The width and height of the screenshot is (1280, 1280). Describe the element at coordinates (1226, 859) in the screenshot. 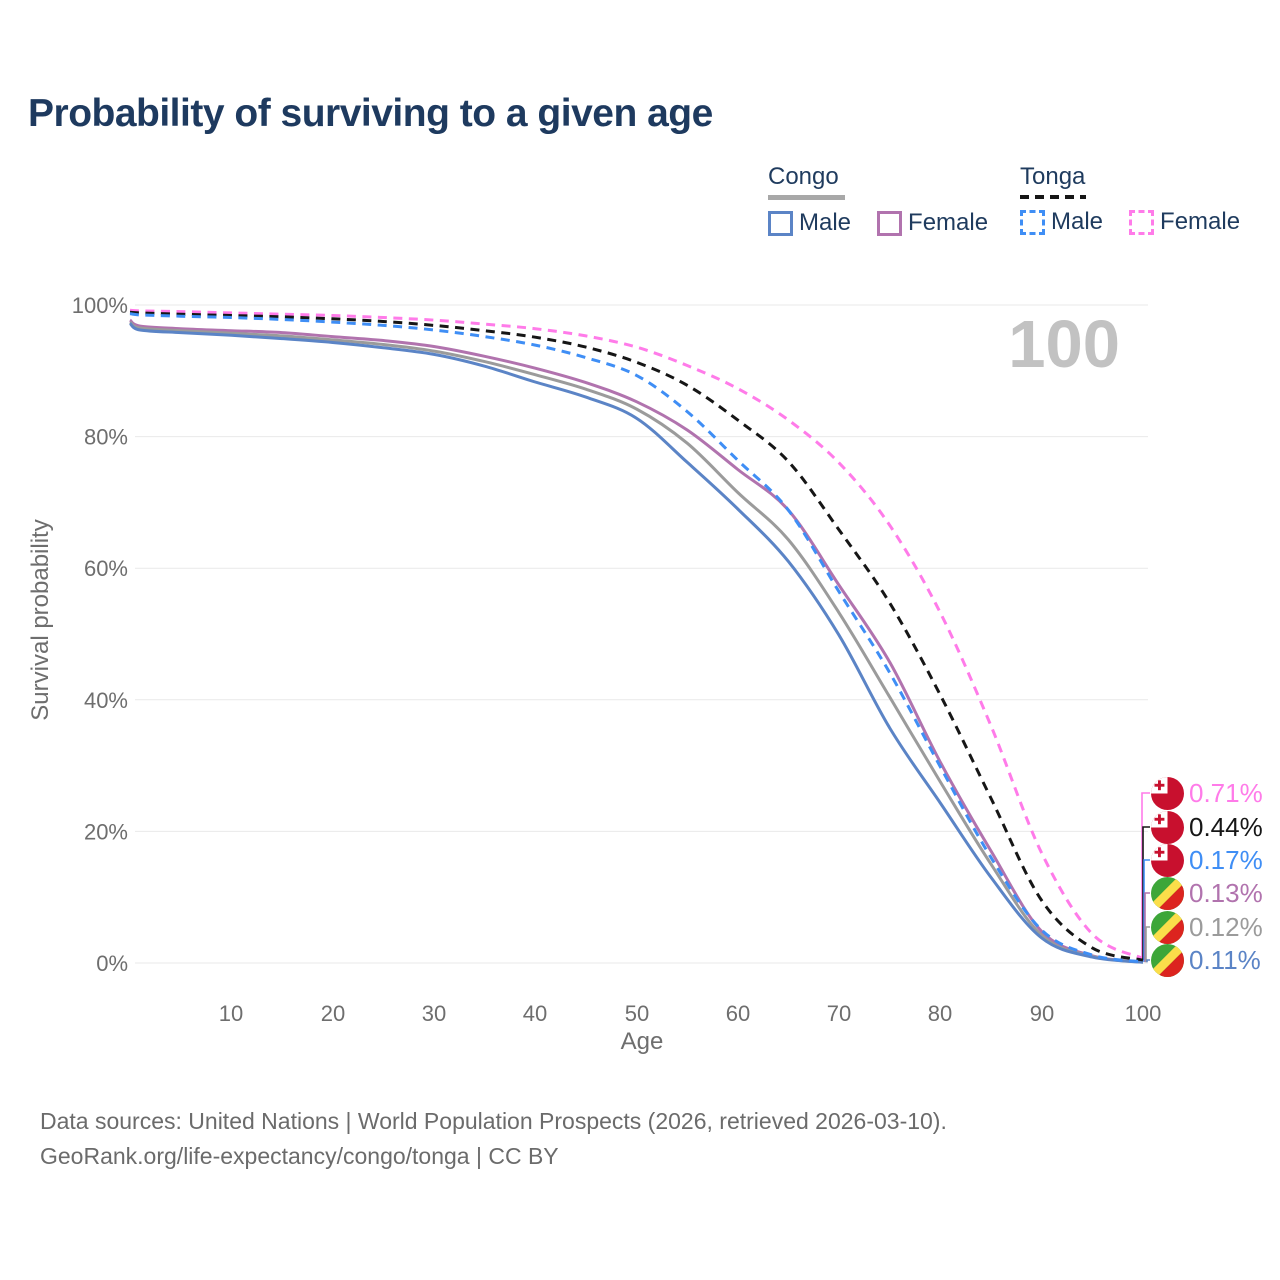

I see `end-label-value: 0.17%` at that location.